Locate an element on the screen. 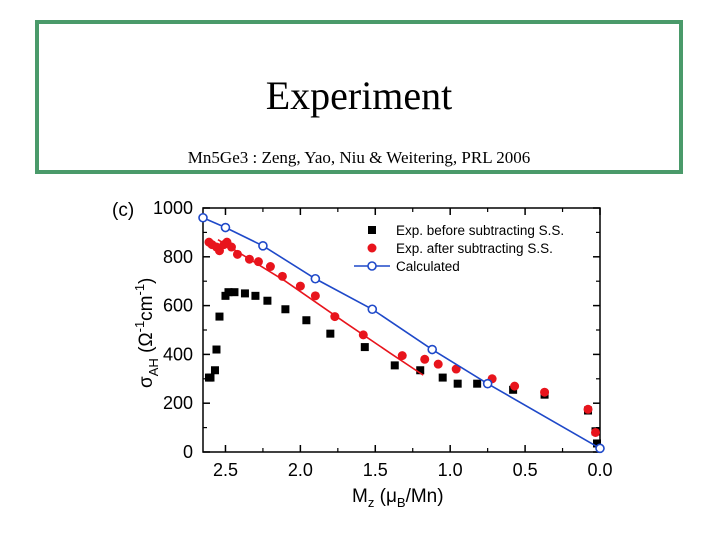  y-tick-label: 200 is located at coordinates (178, 403).